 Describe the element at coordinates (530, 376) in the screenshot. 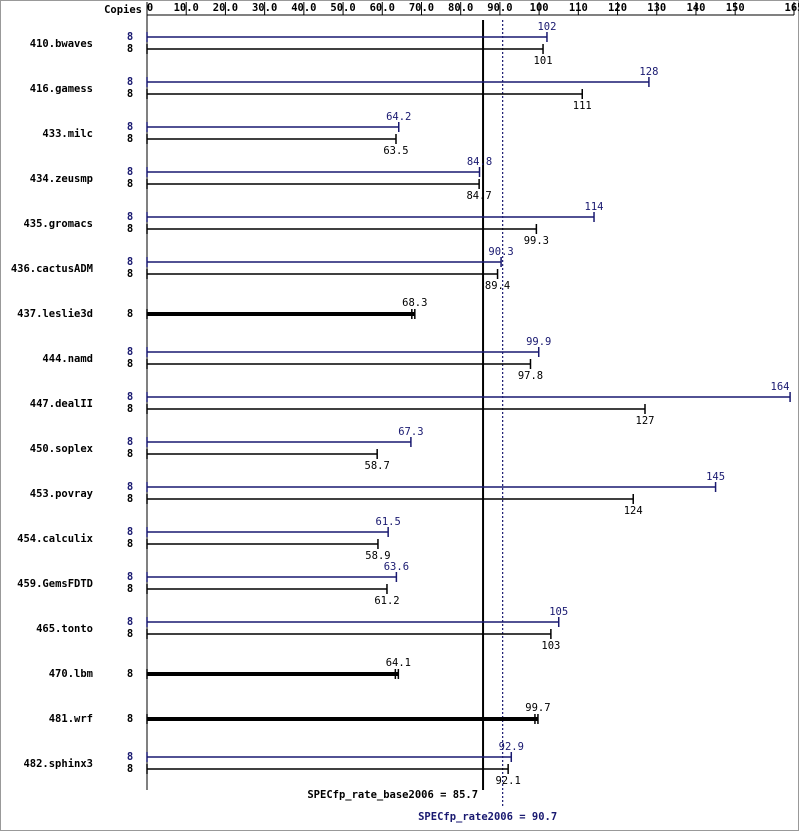

I see `value-label: 97.8` at that location.